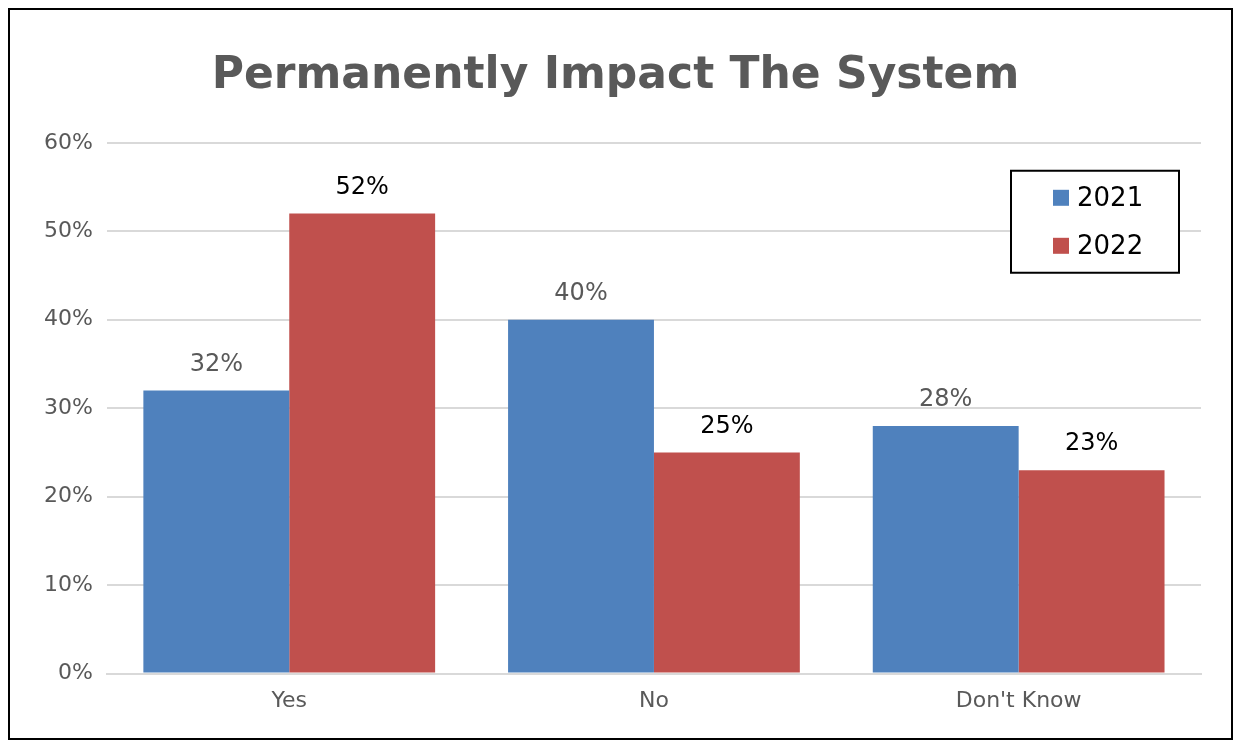 The height and width of the screenshot is (748, 1241). What do you see at coordinates (1110, 244) in the screenshot?
I see `legend-label: 2022` at bounding box center [1110, 244].